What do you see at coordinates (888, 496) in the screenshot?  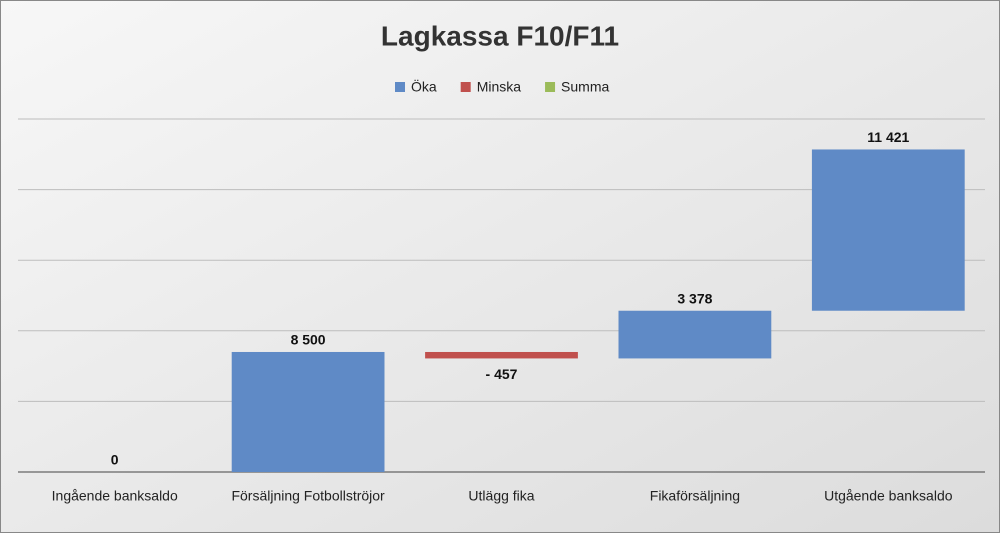 I see `x-tick-label: Utgående banksaldo` at bounding box center [888, 496].